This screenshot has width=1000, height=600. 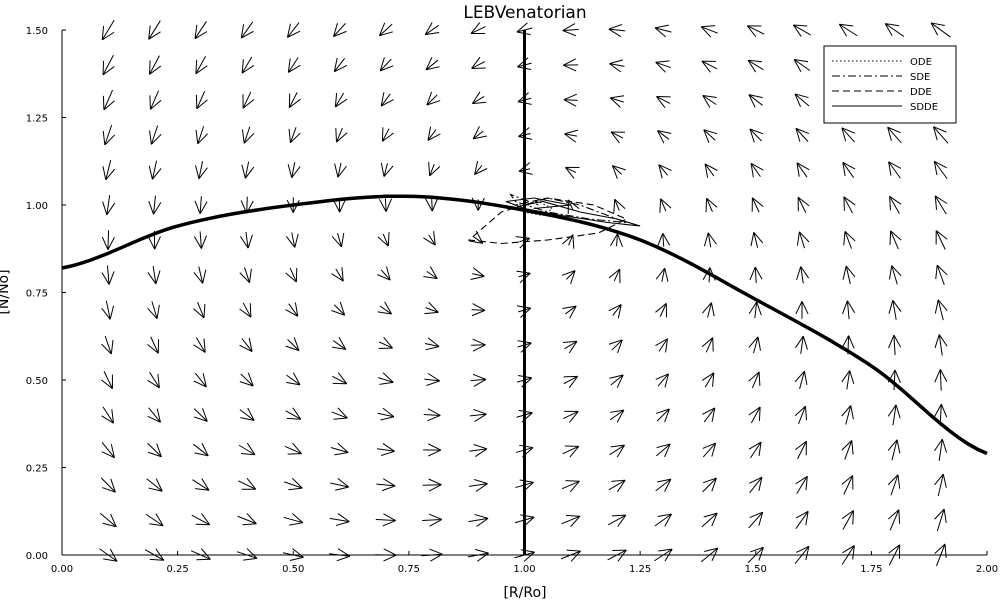 What do you see at coordinates (640, 569) in the screenshot?
I see `x-tick-label: 1.25` at bounding box center [640, 569].